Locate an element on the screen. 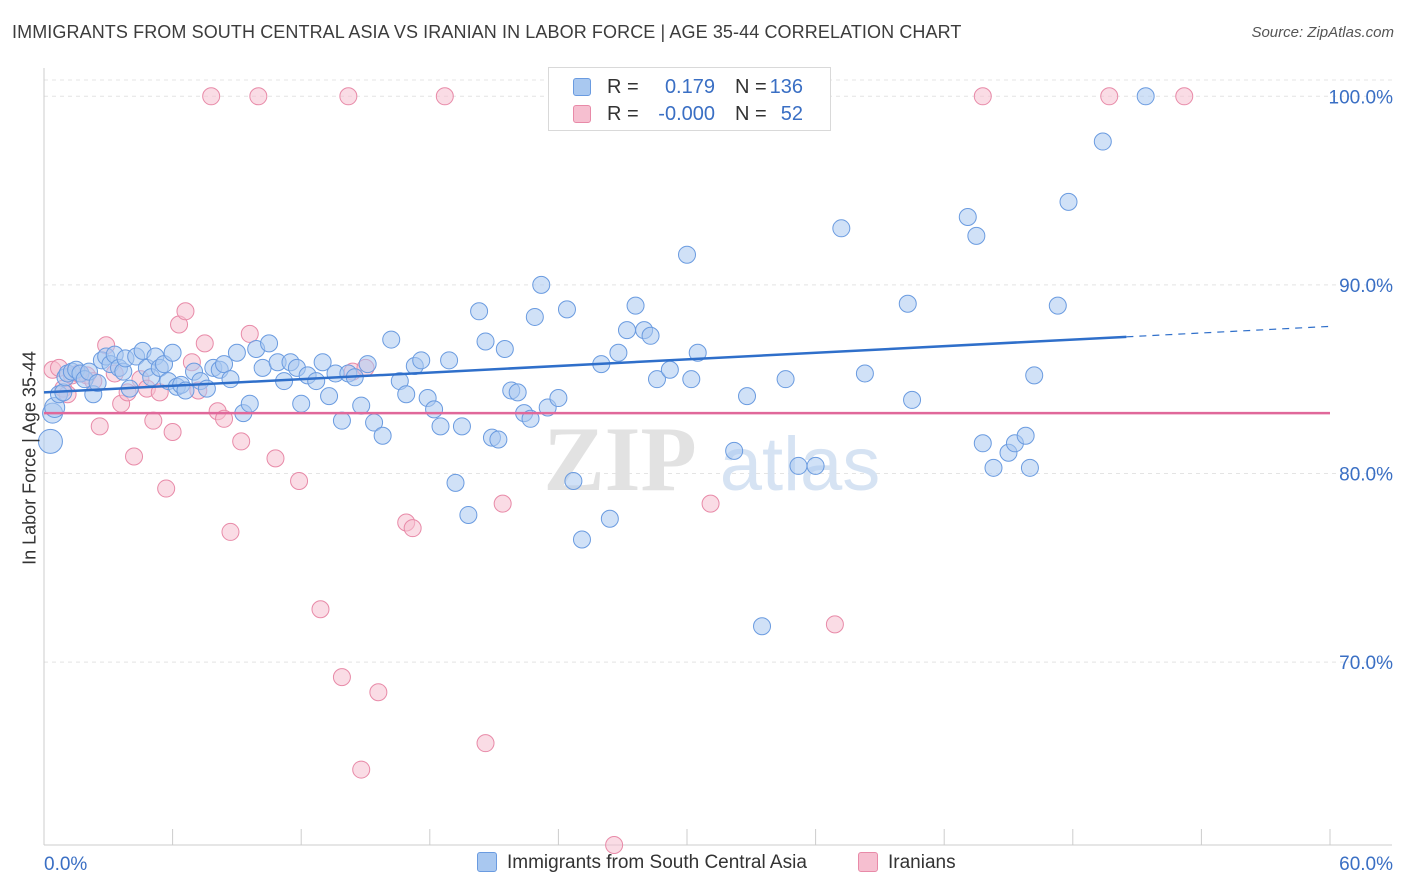 This screenshot has width=1406, height=892. legend-n-value: 52 is located at coordinates (791, 114).